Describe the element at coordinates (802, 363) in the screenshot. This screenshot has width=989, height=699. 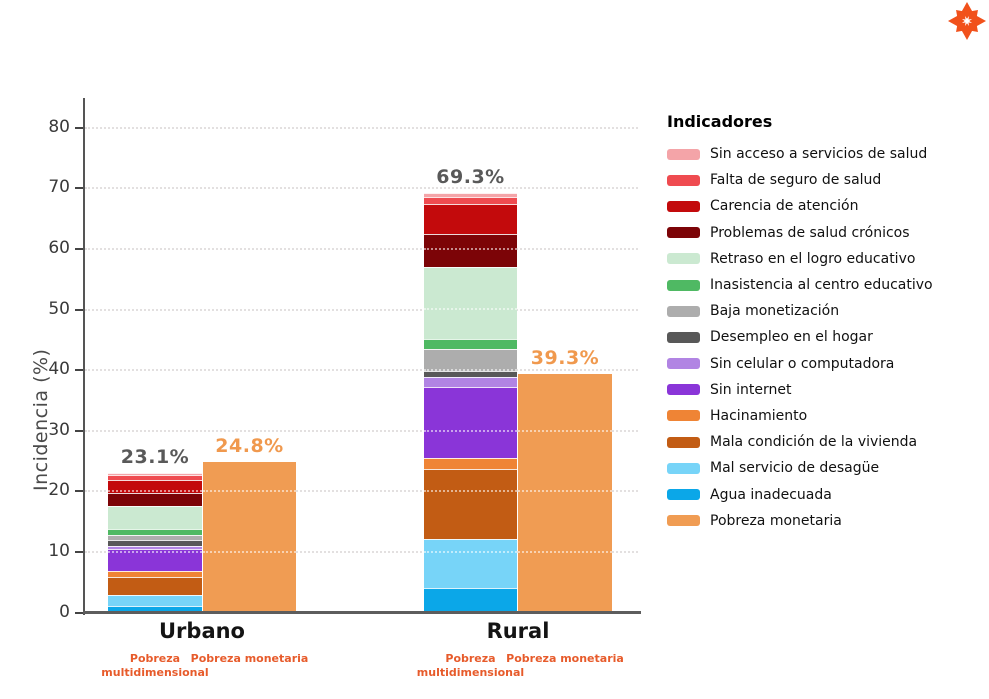
I see `legend-item-label: Sin celular o computadora` at that location.